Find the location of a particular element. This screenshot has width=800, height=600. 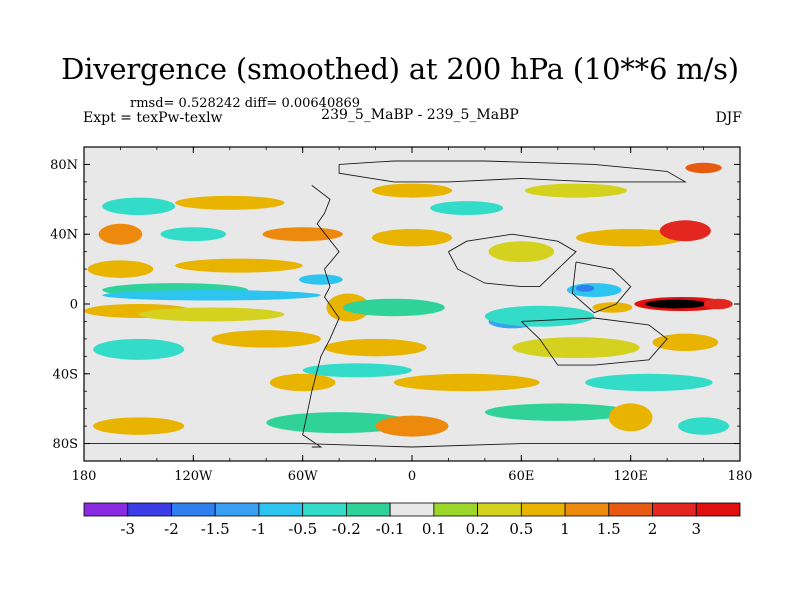

y-tick-label: 80N is located at coordinates (64, 165).